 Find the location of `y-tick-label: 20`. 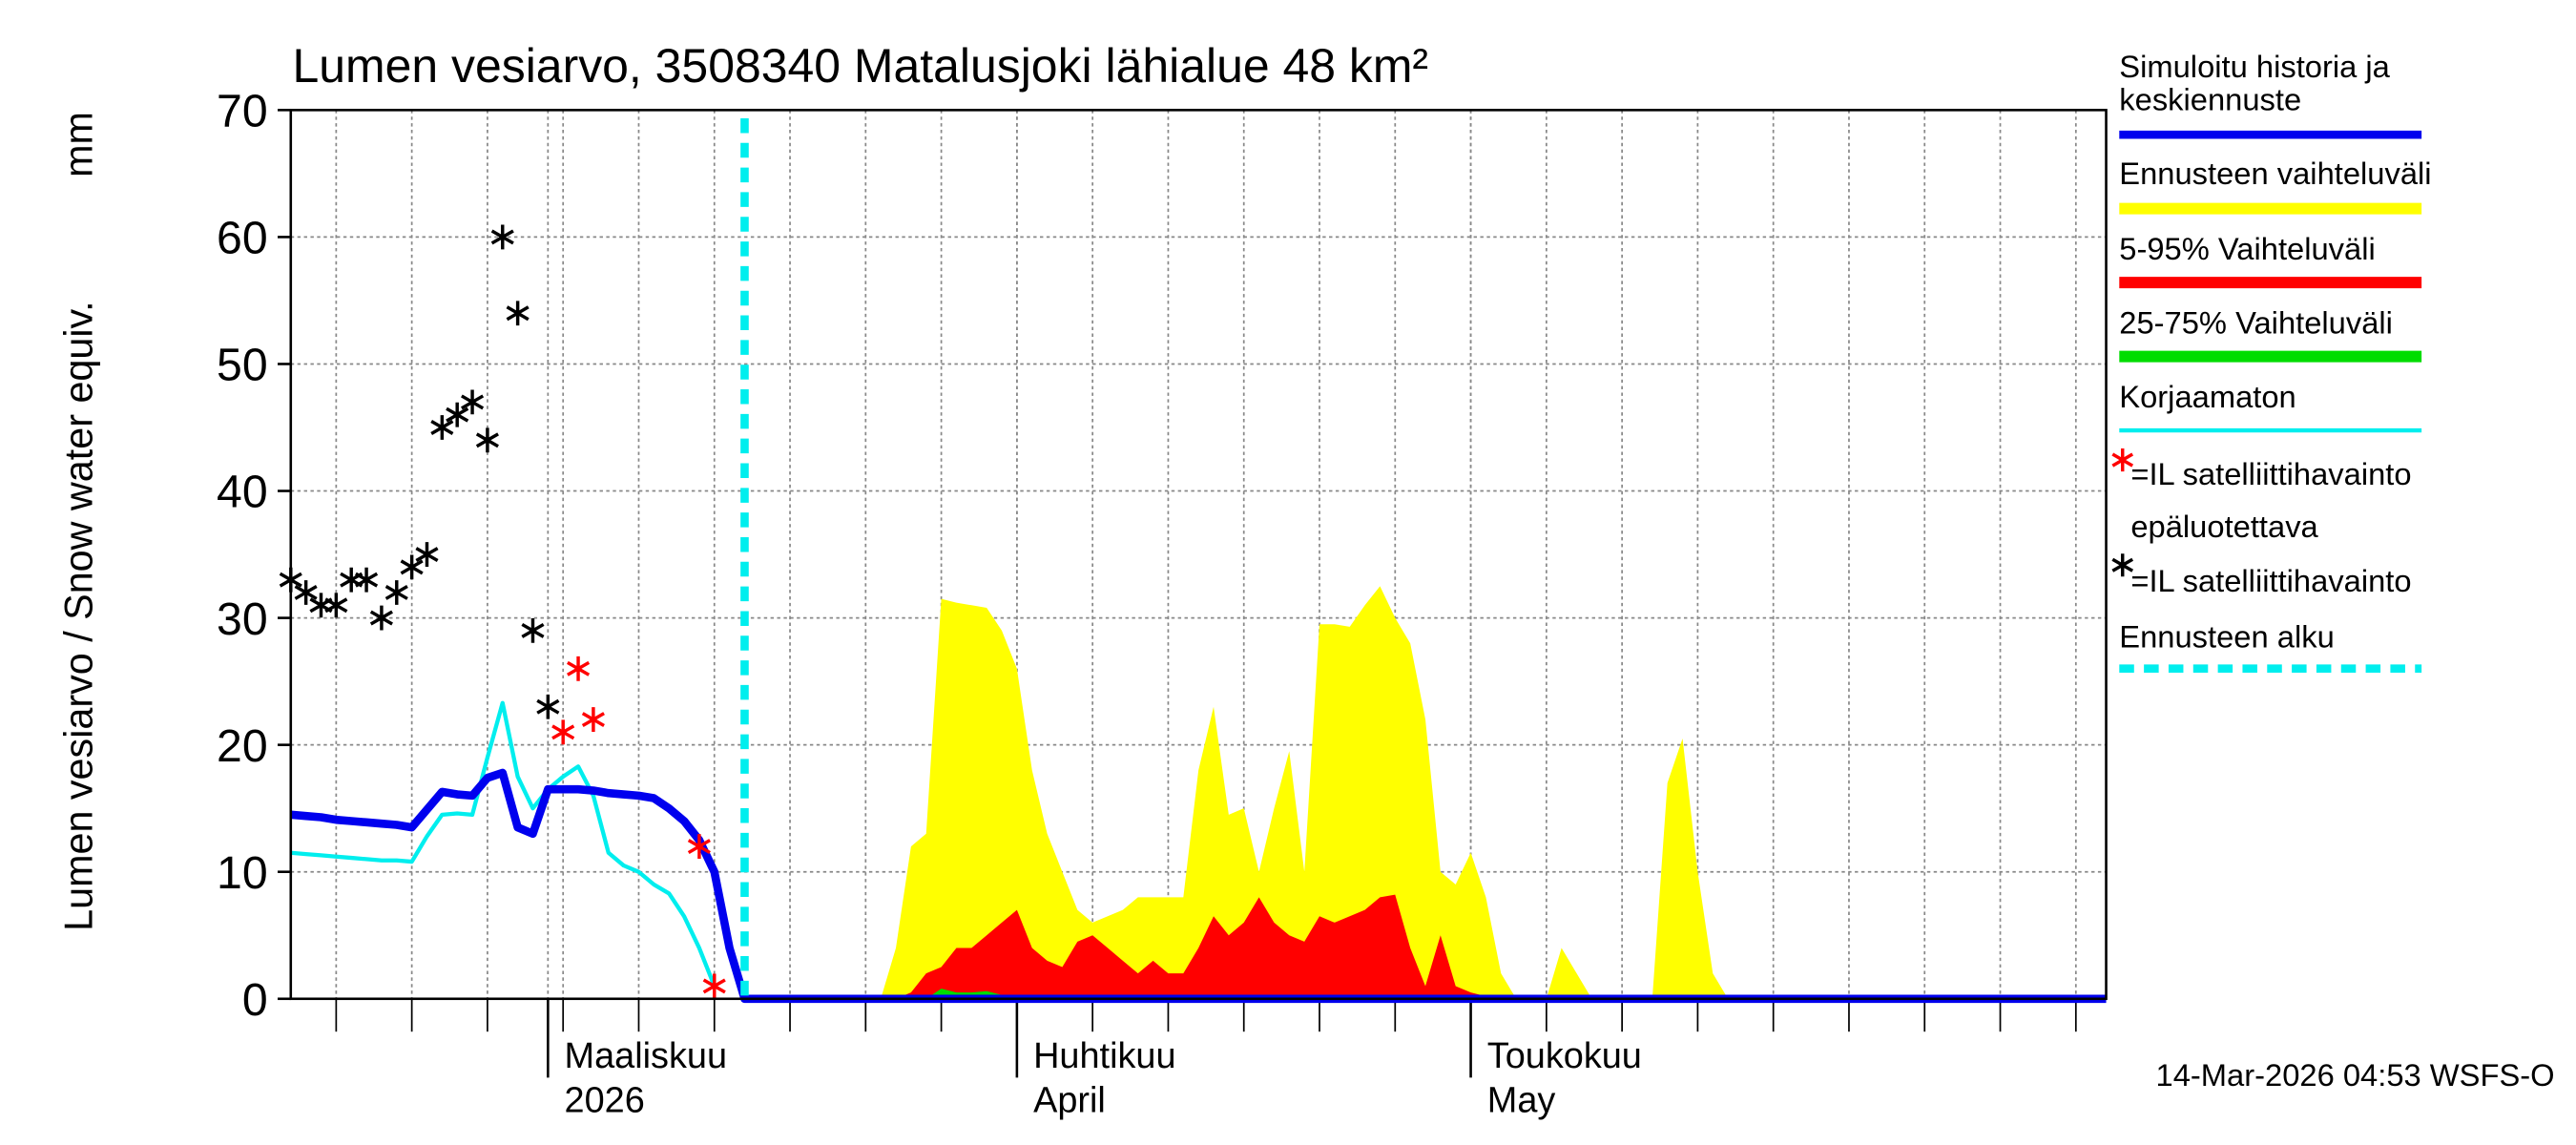

y-tick-label: 20 is located at coordinates (242, 746).